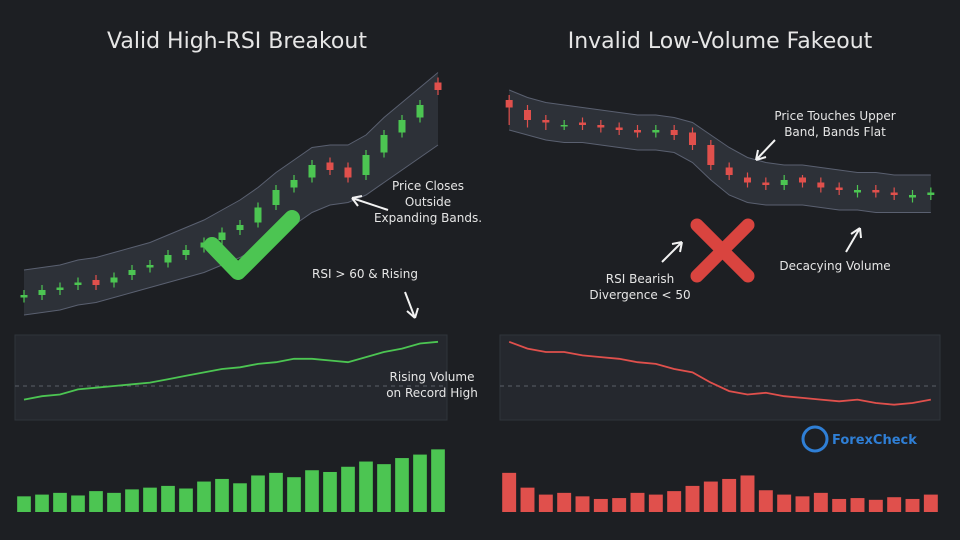 The image size is (960, 540). I want to click on bollinger-band, so click(720, 151).